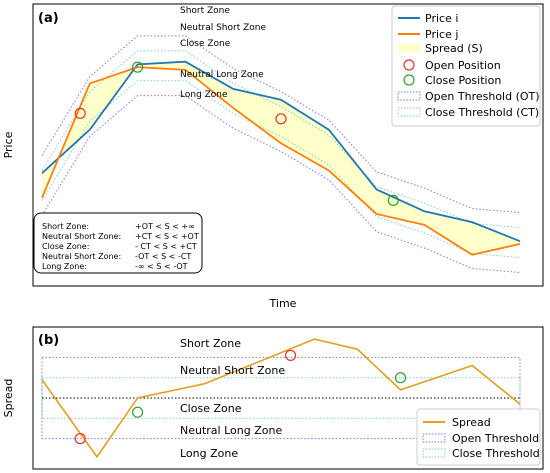 This screenshot has width=550, height=473. What do you see at coordinates (161, 266) in the screenshot?
I see `formula-rule-5: -∞ < S < -OT` at bounding box center [161, 266].